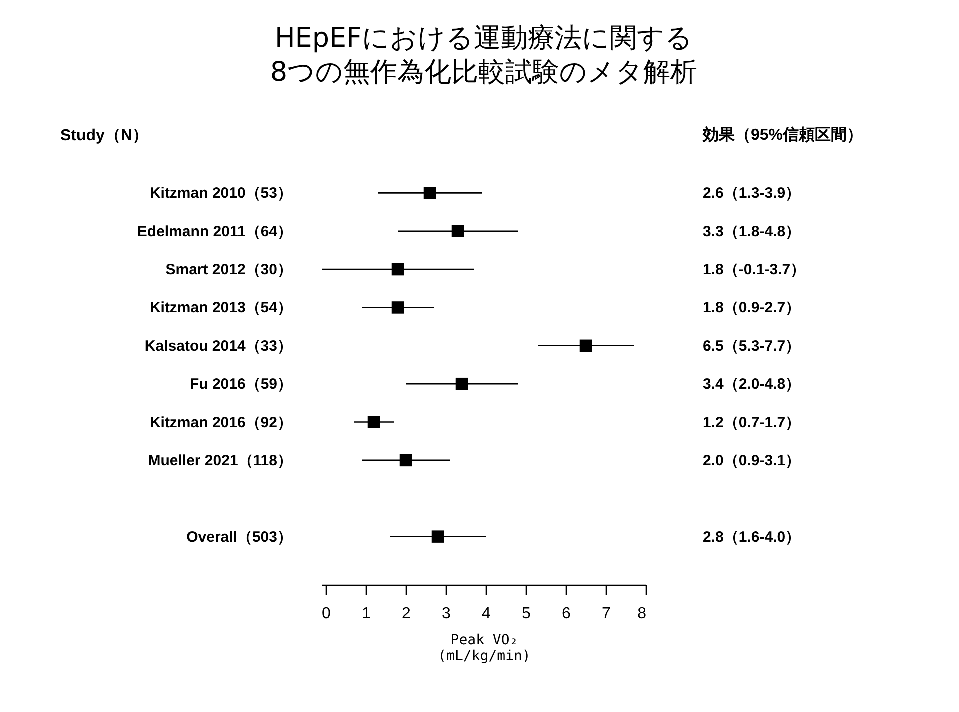  Describe the element at coordinates (218, 346) in the screenshot. I see `y-tick-label: Kalsatou 2014（33）` at that location.